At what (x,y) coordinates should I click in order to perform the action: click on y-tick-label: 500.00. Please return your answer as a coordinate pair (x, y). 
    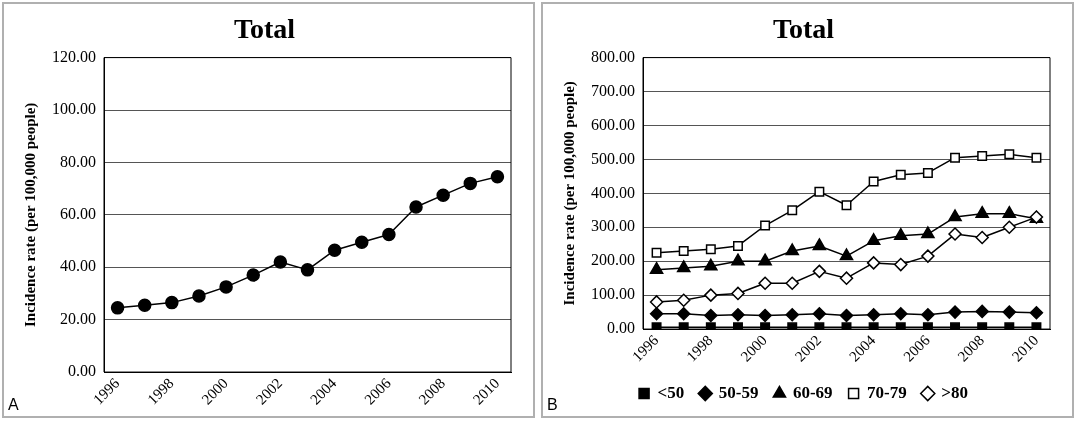
    Looking at the image, I should click on (613, 158).